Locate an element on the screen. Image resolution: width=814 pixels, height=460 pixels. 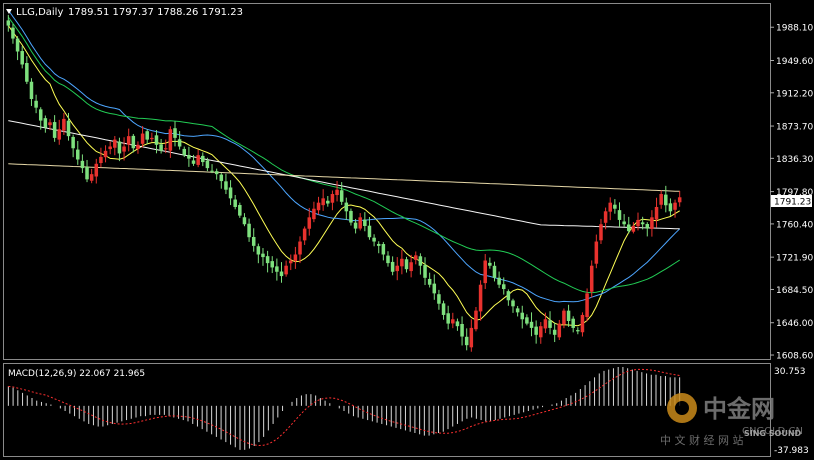
last-price-text: 1791.23 is located at coordinates (792, 203).